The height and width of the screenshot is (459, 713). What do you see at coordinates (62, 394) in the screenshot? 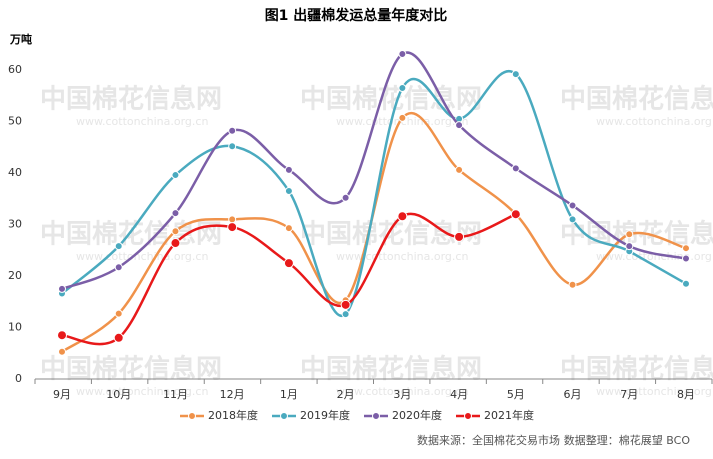
I see `x-tick-label: 9月` at bounding box center [62, 394].